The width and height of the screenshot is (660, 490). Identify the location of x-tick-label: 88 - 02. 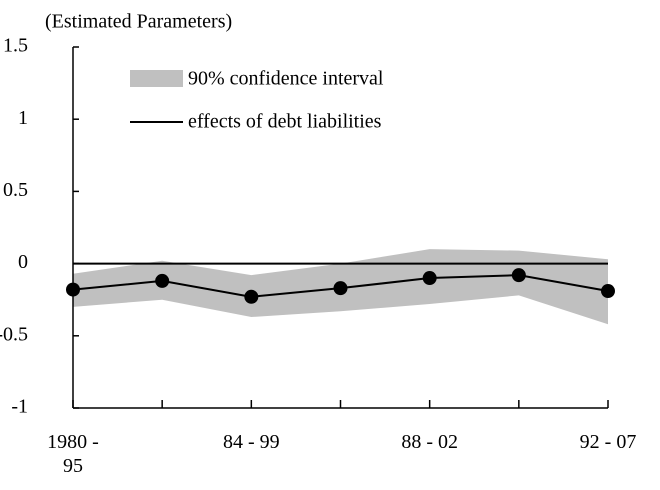
(429, 442).